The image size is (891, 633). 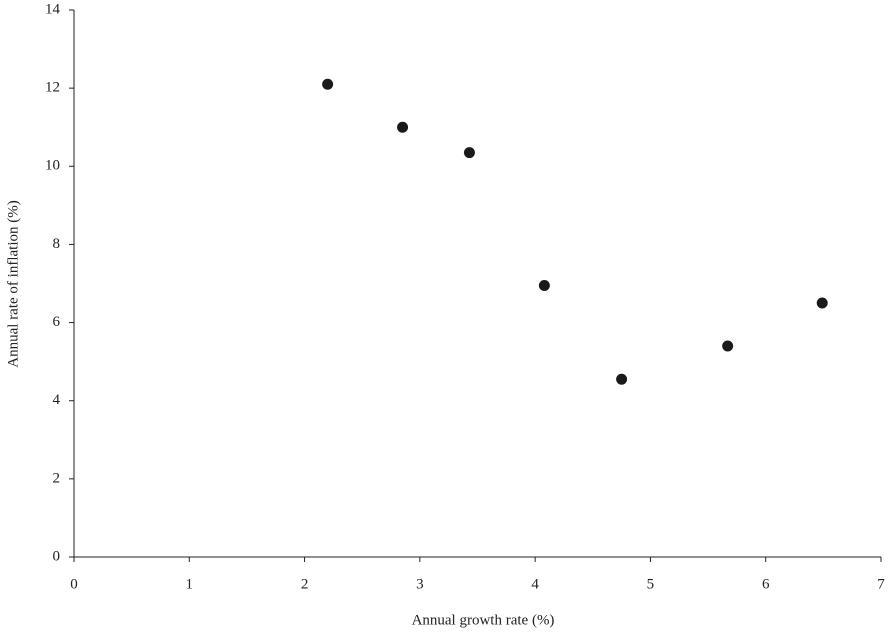 What do you see at coordinates (13, 283) in the screenshot?
I see `y-axis-label: Annual rate of inflation (%)` at bounding box center [13, 283].